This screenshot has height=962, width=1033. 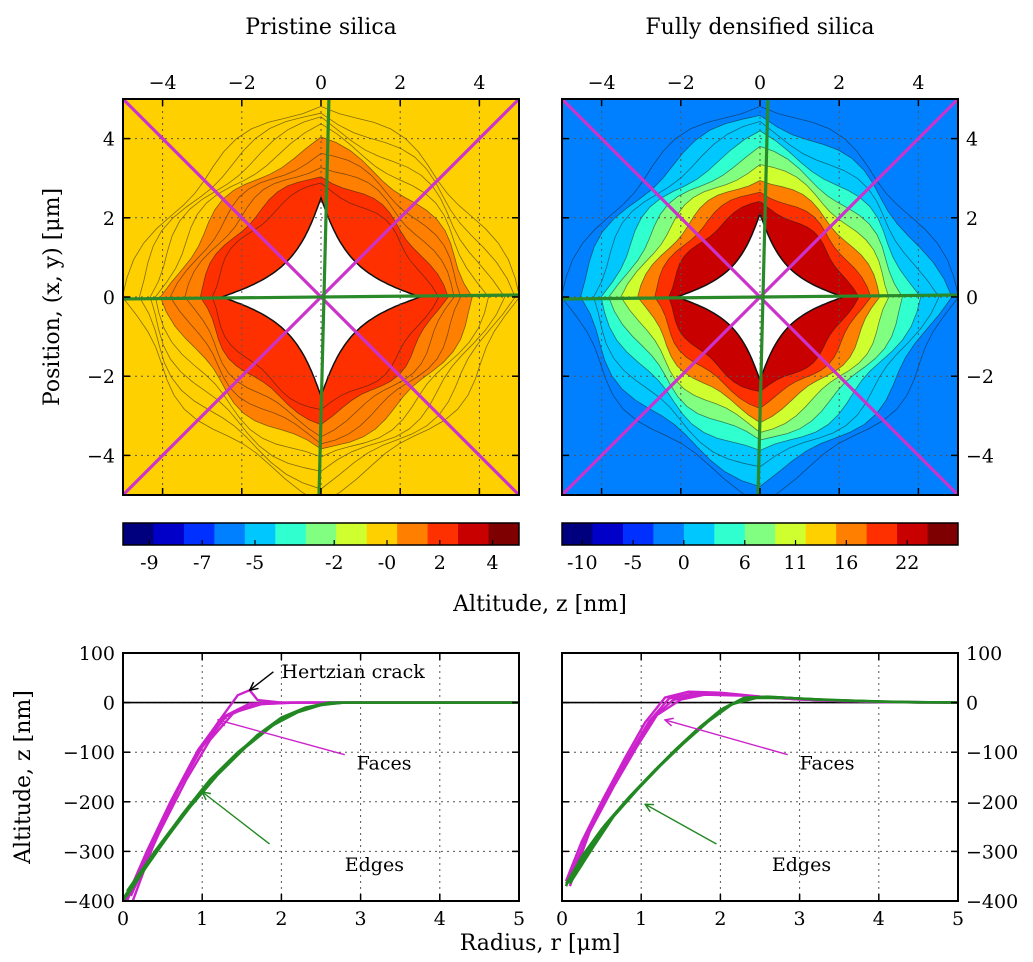 I want to click on colorbar-tick-label: -10, so click(x=582, y=563).